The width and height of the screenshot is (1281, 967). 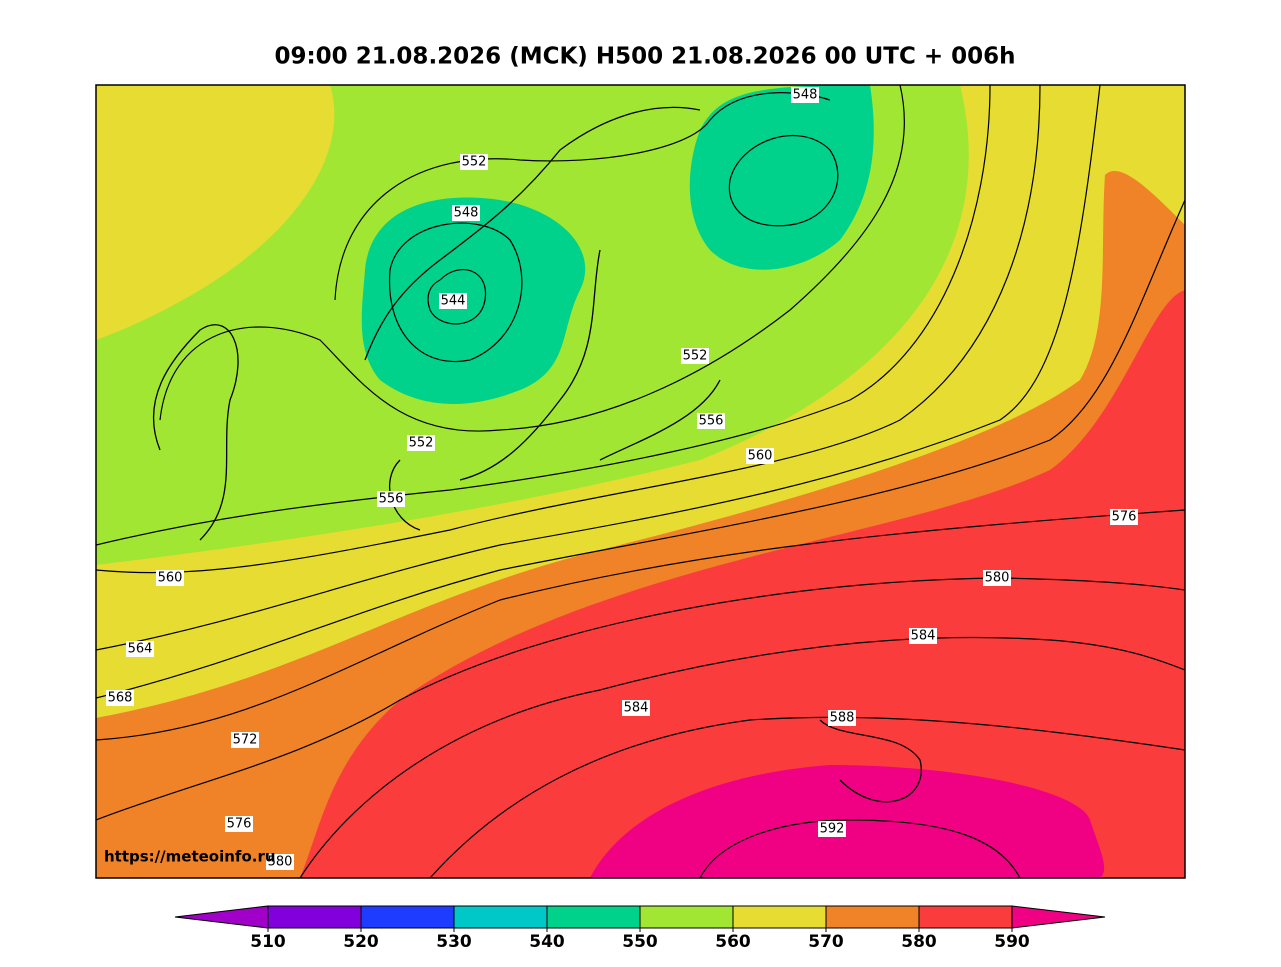 I want to click on contour-label: 572, so click(x=245, y=740).